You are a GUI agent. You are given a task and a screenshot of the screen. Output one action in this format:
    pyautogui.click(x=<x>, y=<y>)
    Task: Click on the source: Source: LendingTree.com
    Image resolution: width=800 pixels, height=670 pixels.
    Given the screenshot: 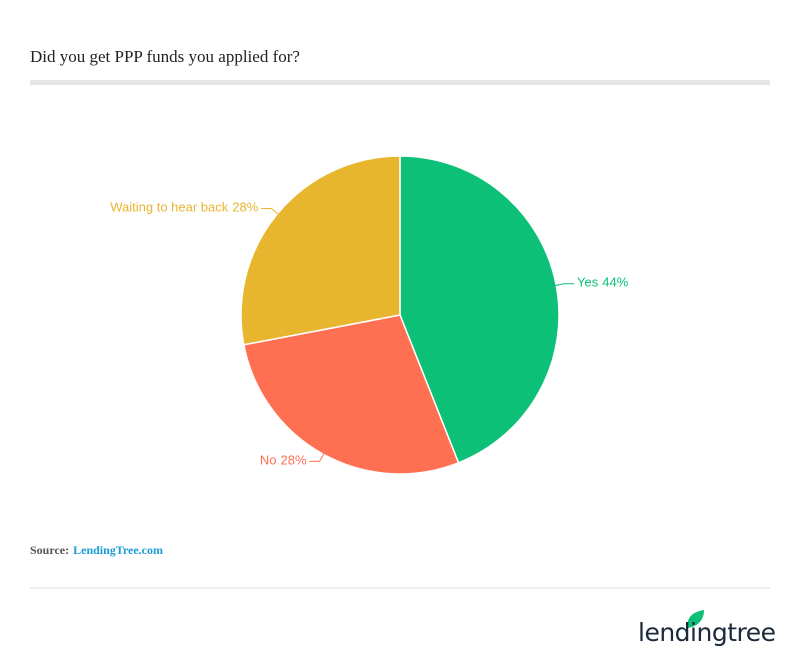 What is the action you would take?
    pyautogui.click(x=96, y=550)
    